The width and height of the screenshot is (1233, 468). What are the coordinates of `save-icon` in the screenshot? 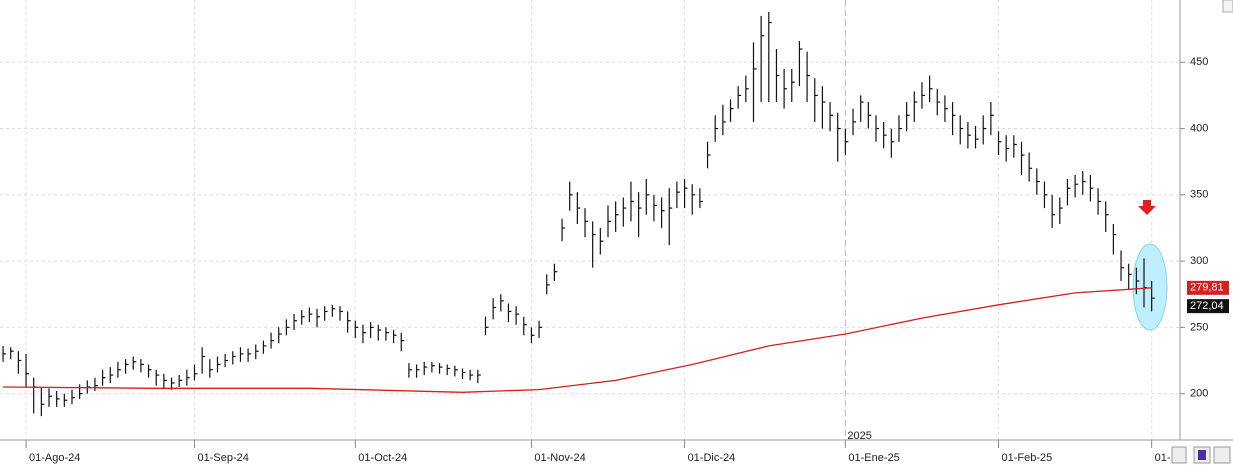 It's located at (1202, 455).